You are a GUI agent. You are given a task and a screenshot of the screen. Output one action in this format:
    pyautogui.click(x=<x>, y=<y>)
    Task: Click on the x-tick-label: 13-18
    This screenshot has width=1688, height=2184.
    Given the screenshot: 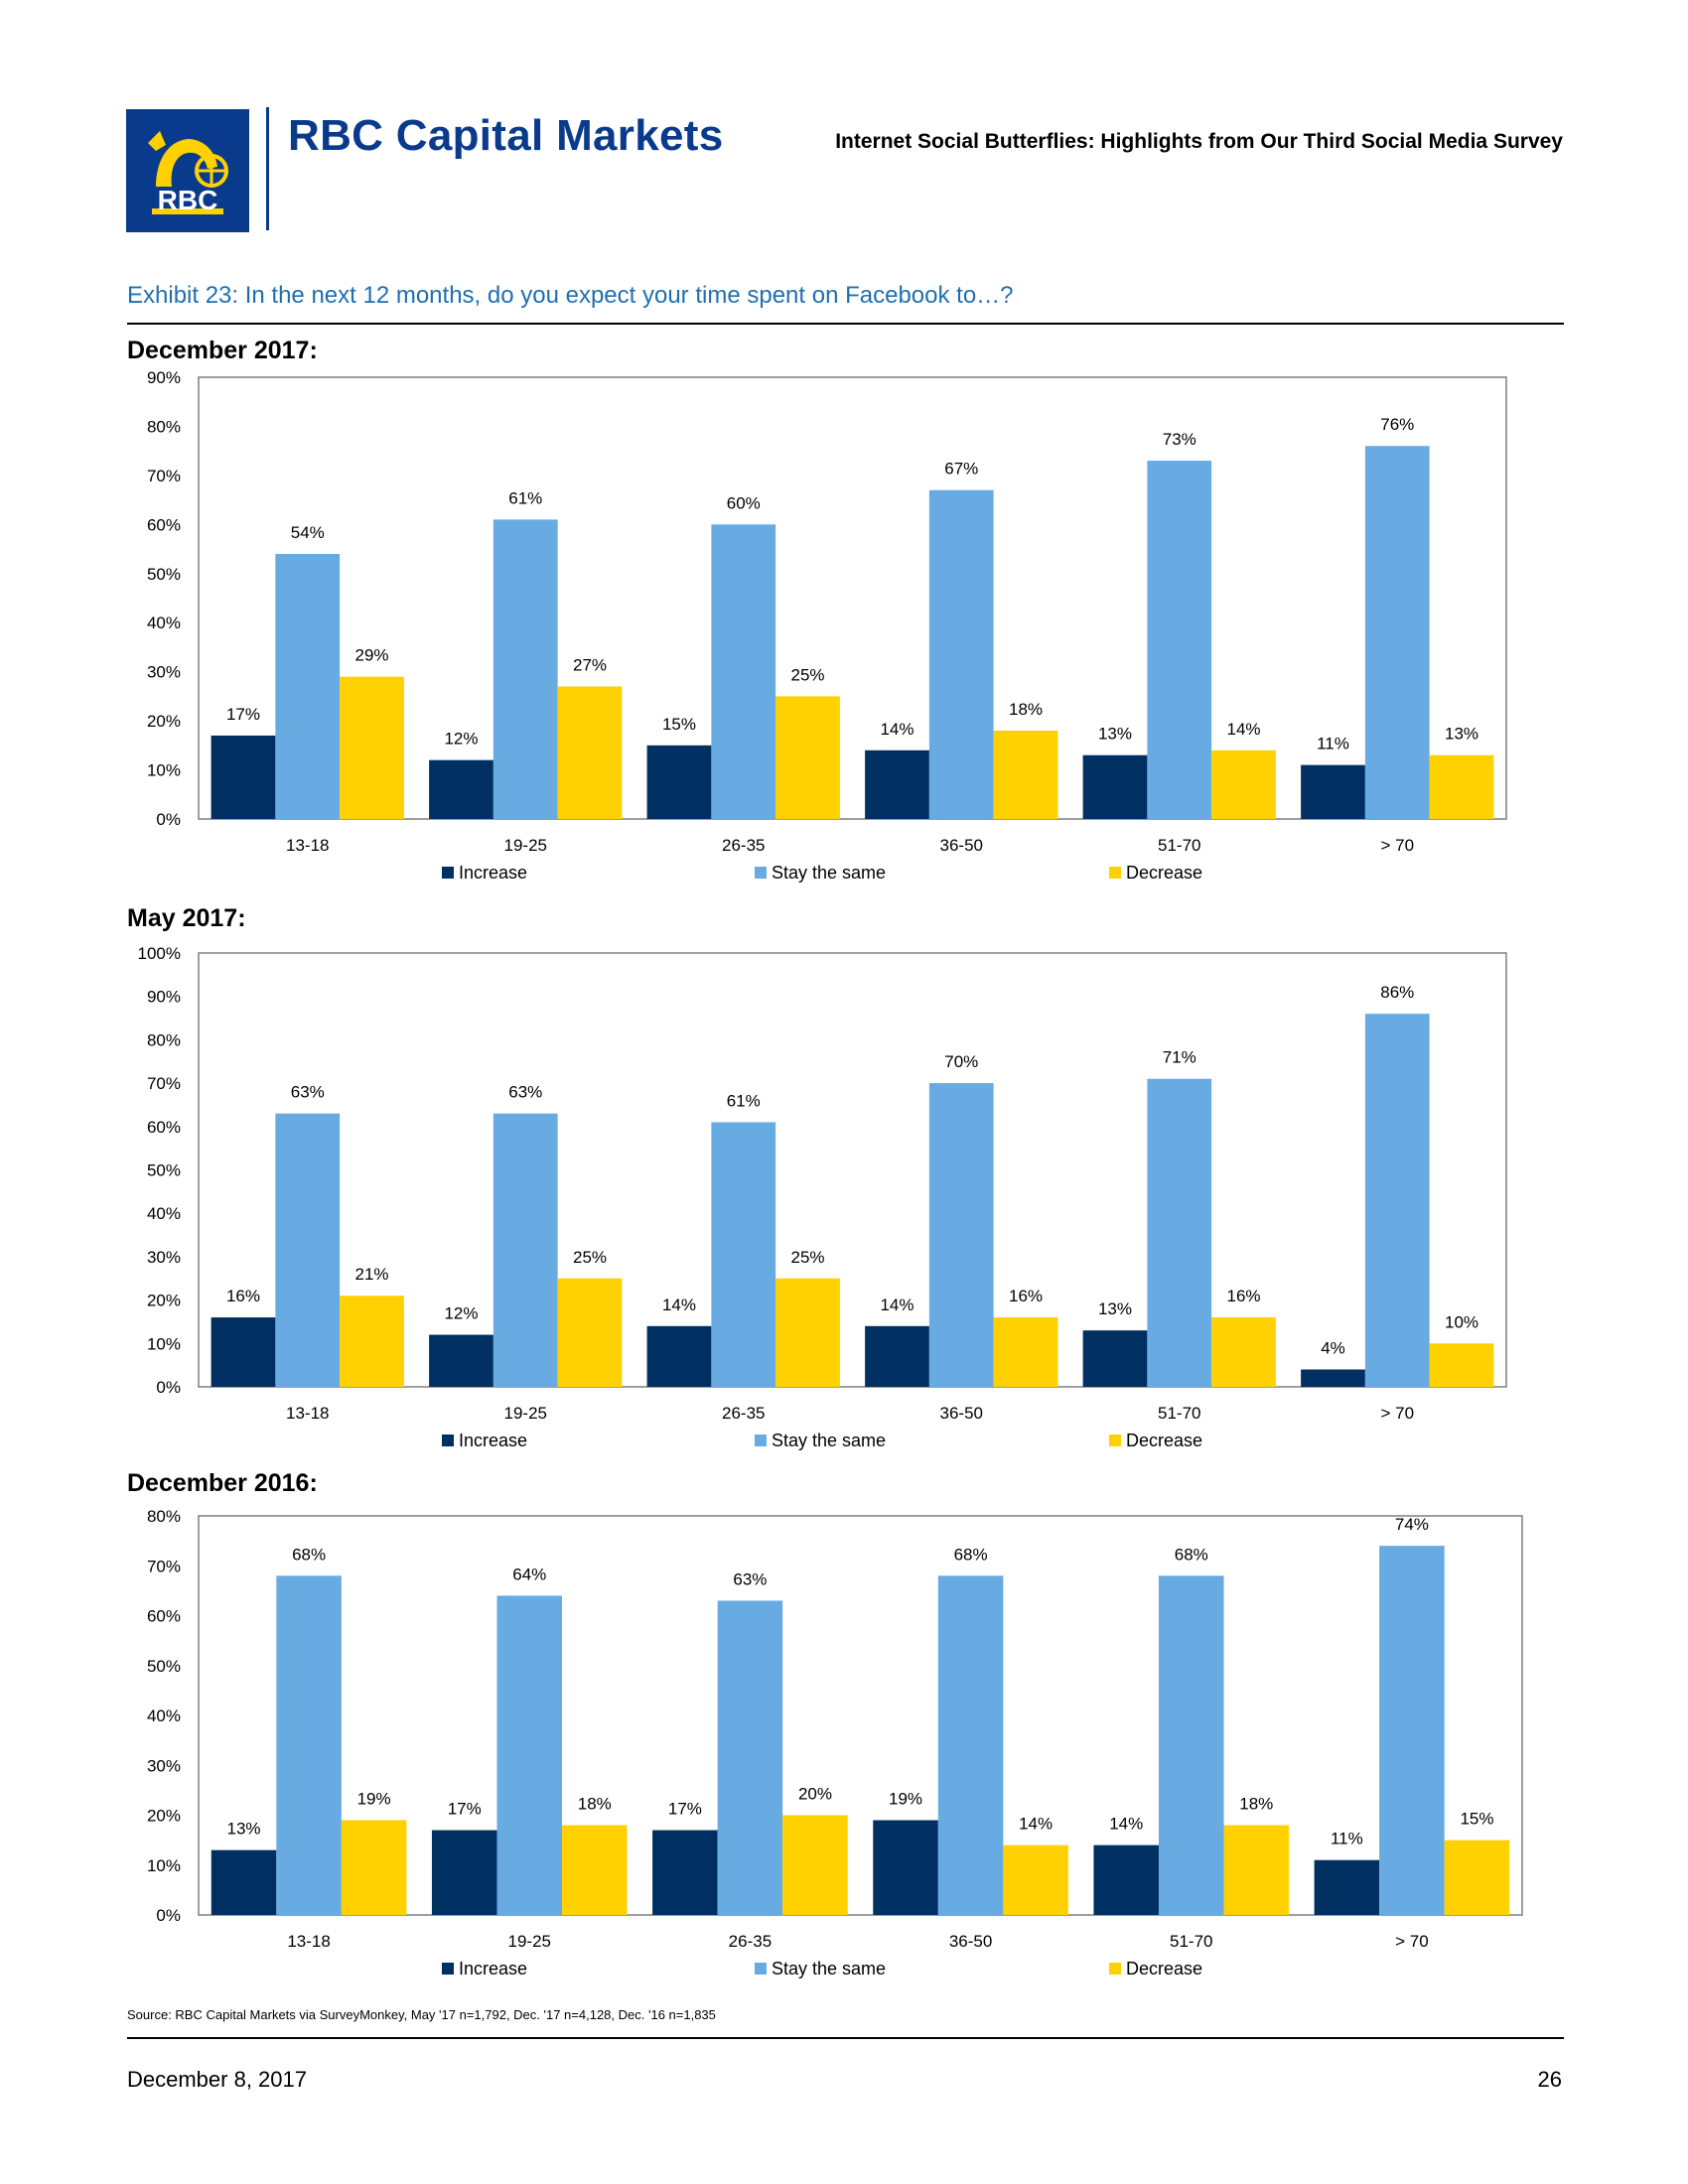 What is the action you would take?
    pyautogui.click(x=307, y=1413)
    